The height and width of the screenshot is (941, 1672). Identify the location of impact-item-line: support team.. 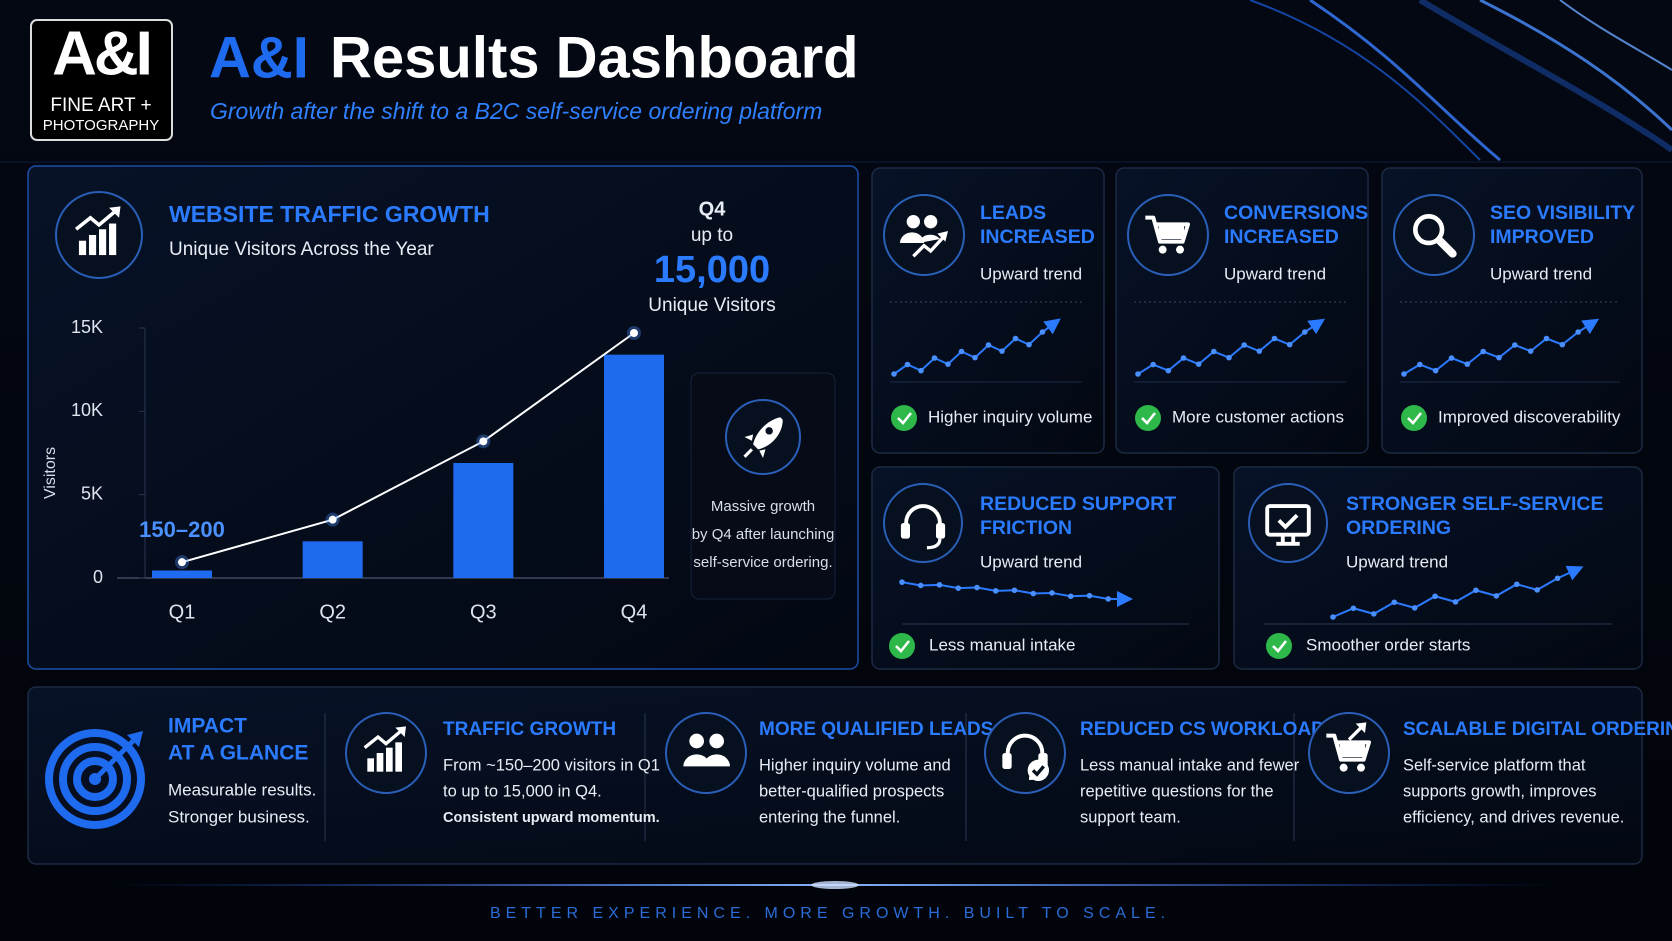
(1130, 817).